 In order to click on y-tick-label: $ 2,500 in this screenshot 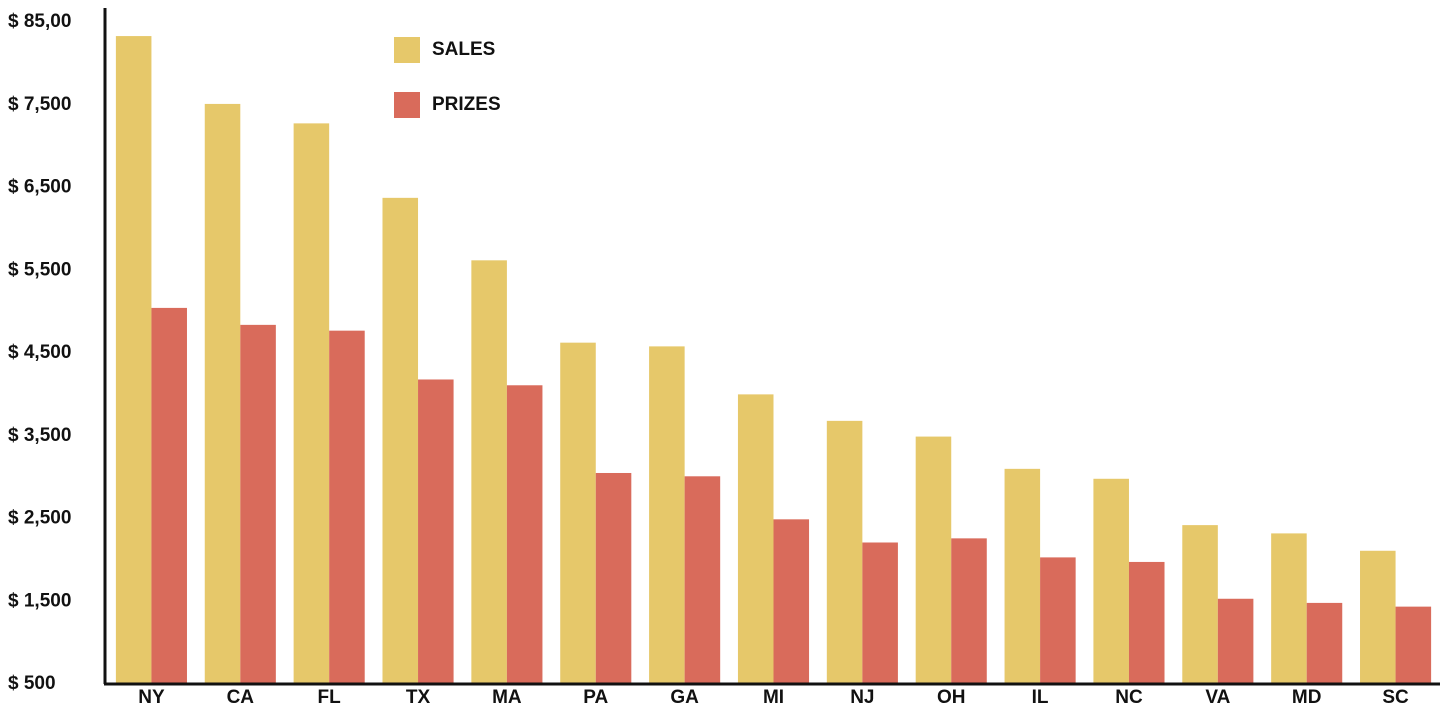, I will do `click(39, 518)`.